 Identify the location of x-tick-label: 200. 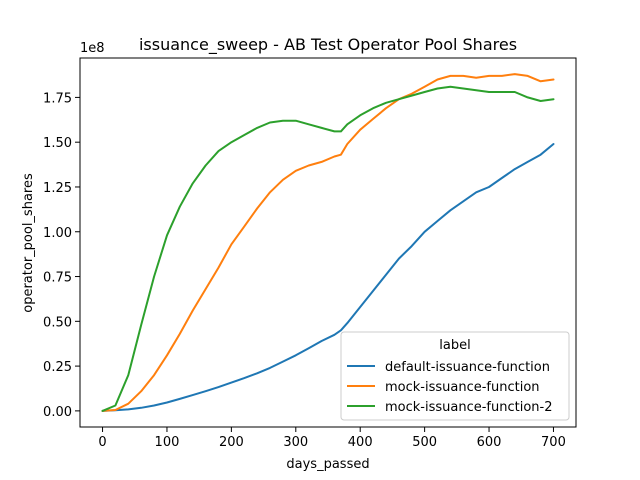
(231, 442).